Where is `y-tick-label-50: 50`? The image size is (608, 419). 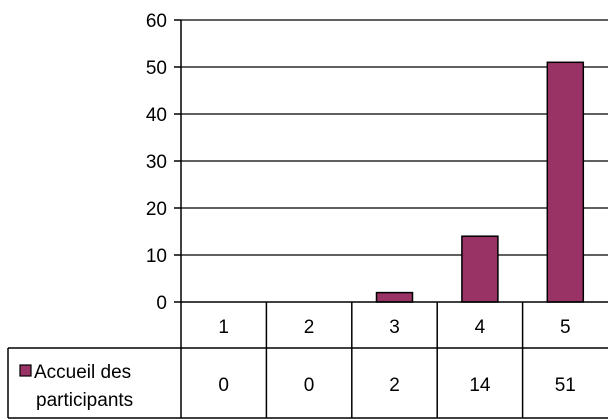 y-tick-label-50: 50 is located at coordinates (156, 68).